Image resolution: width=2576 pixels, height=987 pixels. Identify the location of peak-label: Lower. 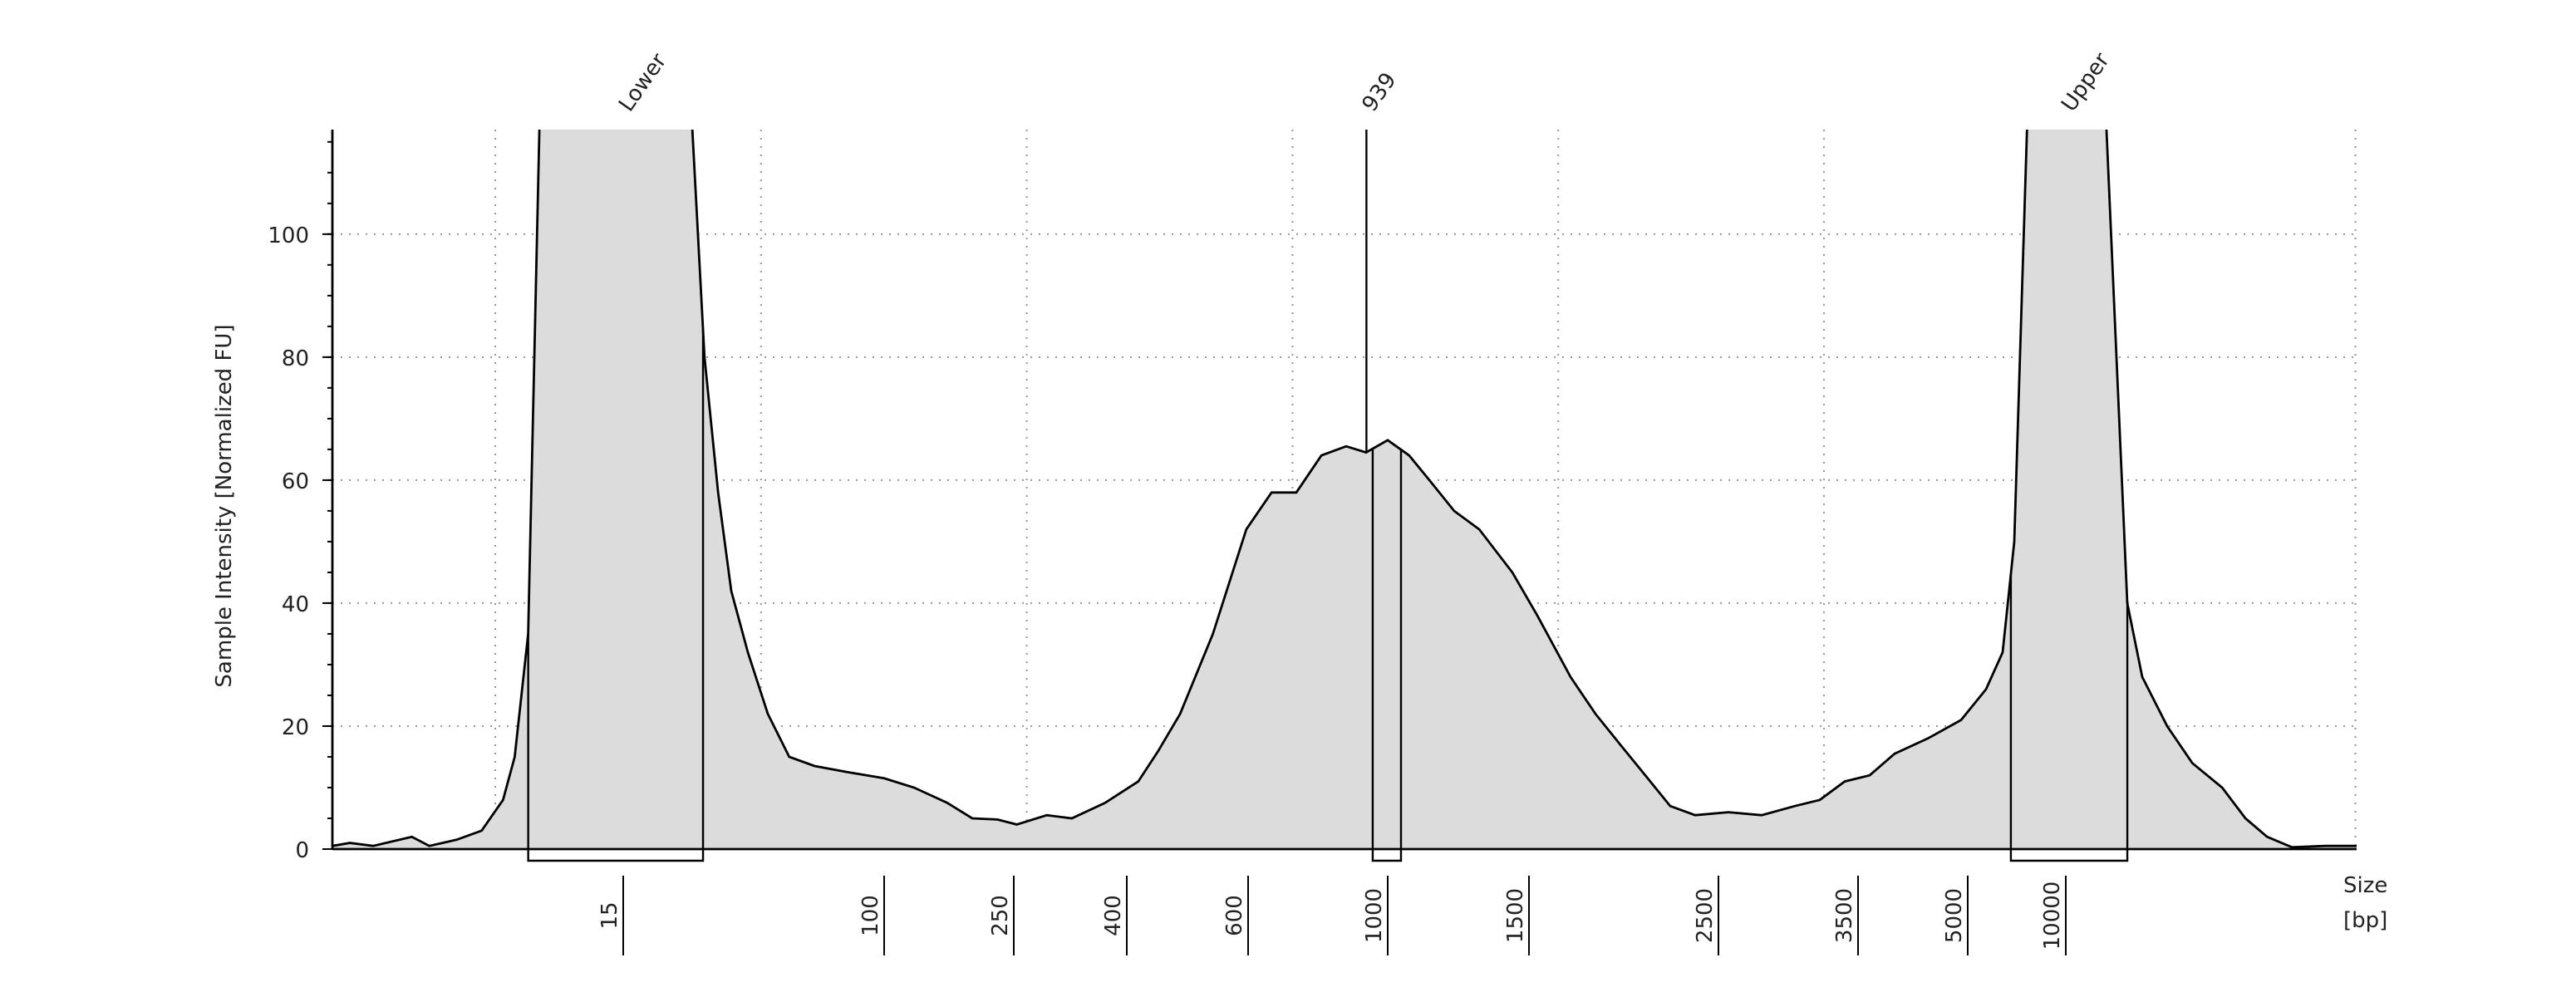
(642, 82).